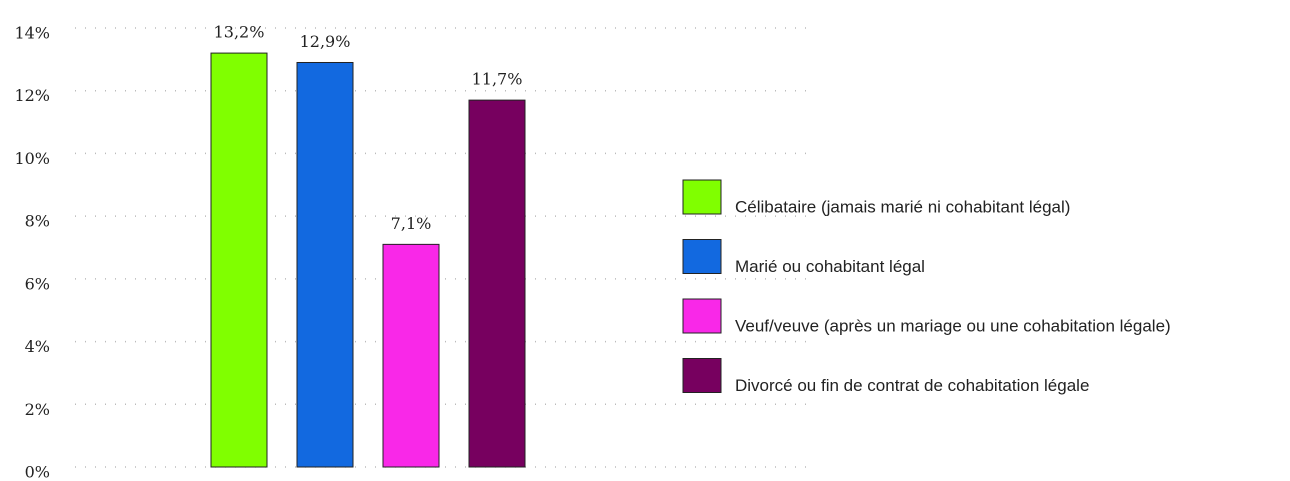 The height and width of the screenshot is (481, 1290). I want to click on y-tick-label: 0%, so click(37, 472).